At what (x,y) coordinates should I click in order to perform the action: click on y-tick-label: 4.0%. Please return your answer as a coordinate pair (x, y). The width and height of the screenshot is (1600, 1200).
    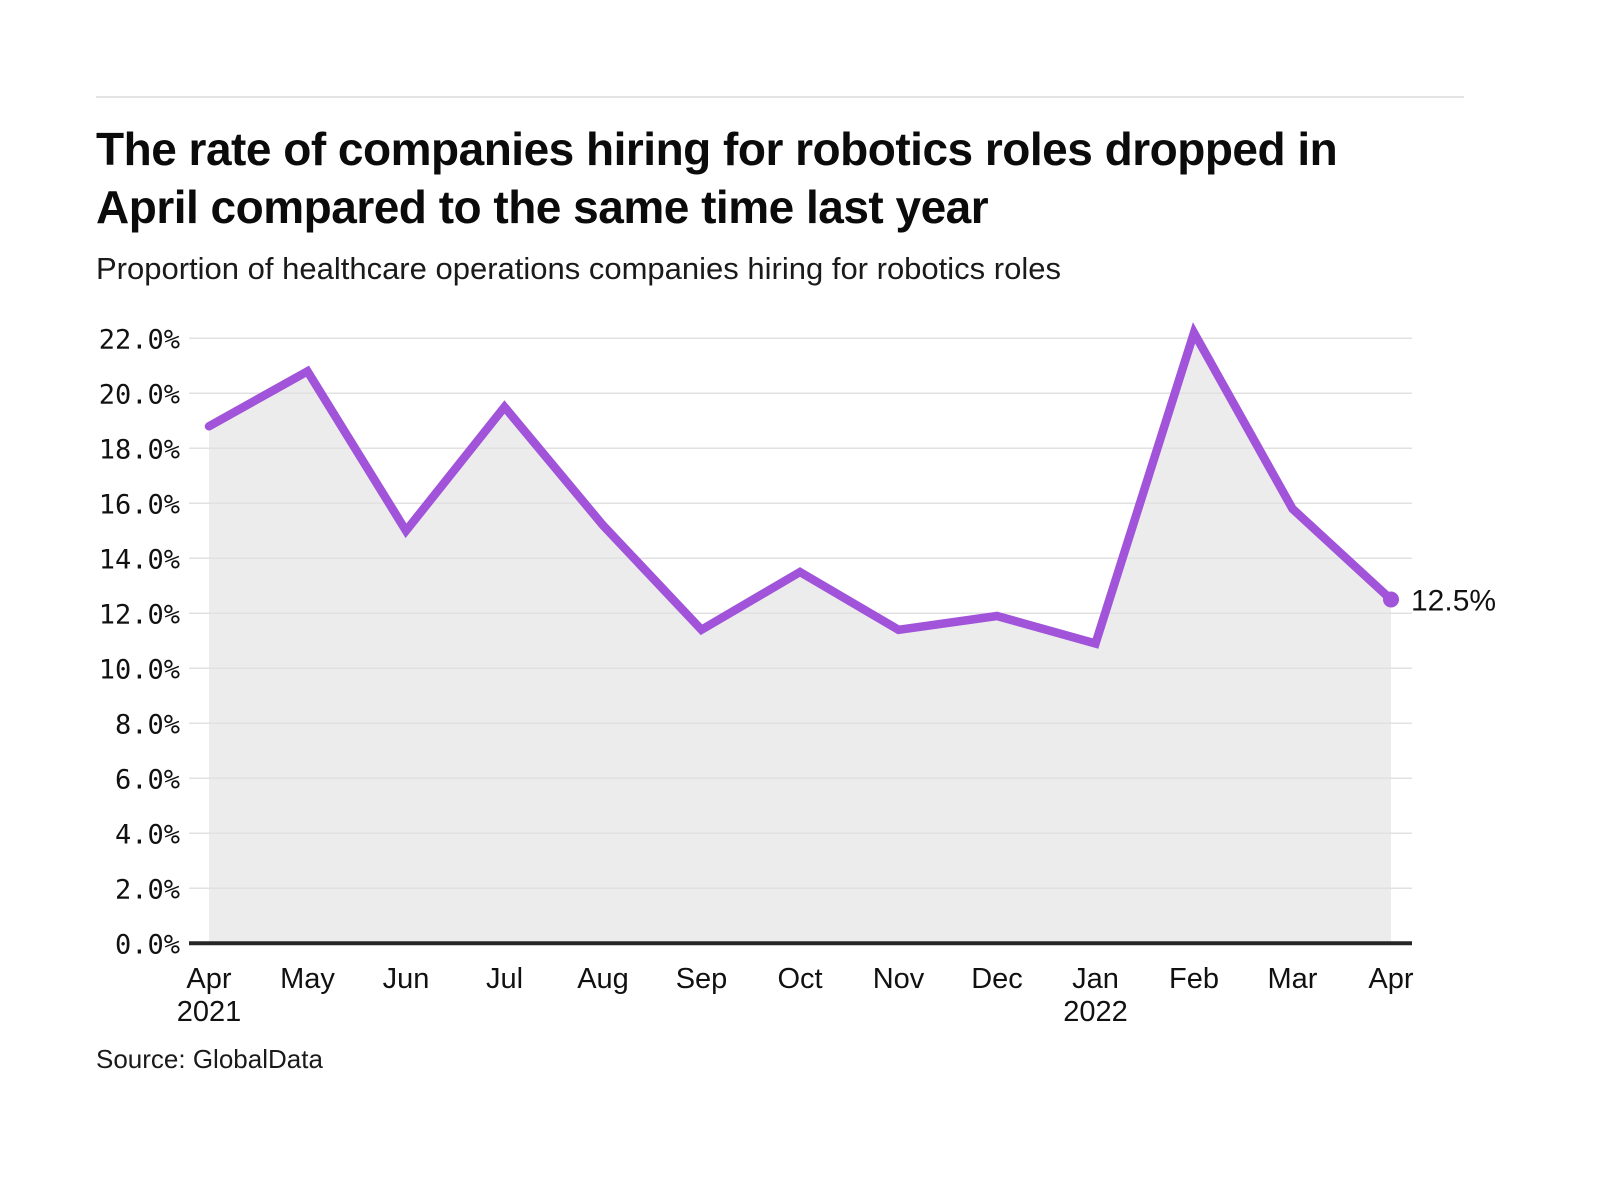
    Looking at the image, I should click on (147, 834).